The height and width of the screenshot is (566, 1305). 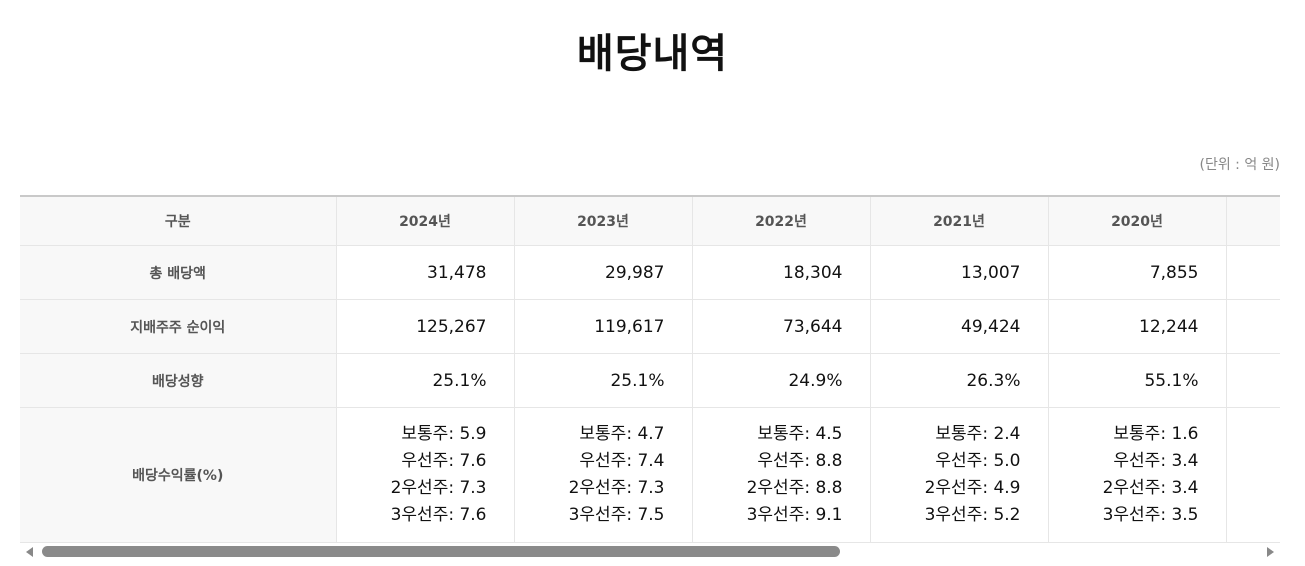 What do you see at coordinates (781, 272) in the screenshot?
I see `table-cell: 18,304` at bounding box center [781, 272].